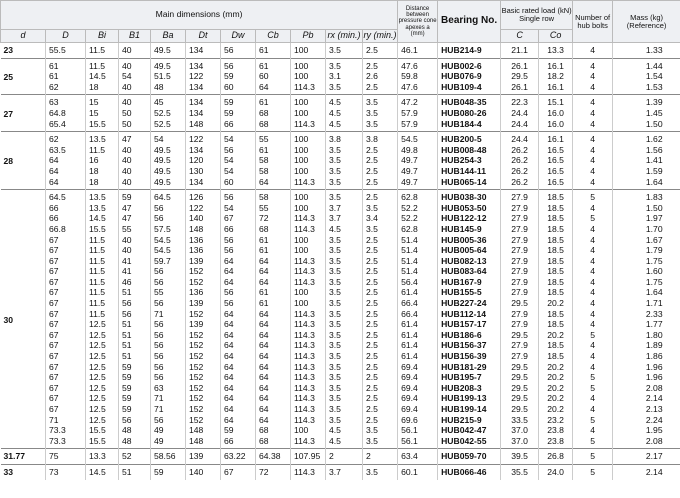 The image size is (680, 498). What do you see at coordinates (344, 76) in the screenshot?
I see `cell: 3.1` at bounding box center [344, 76].